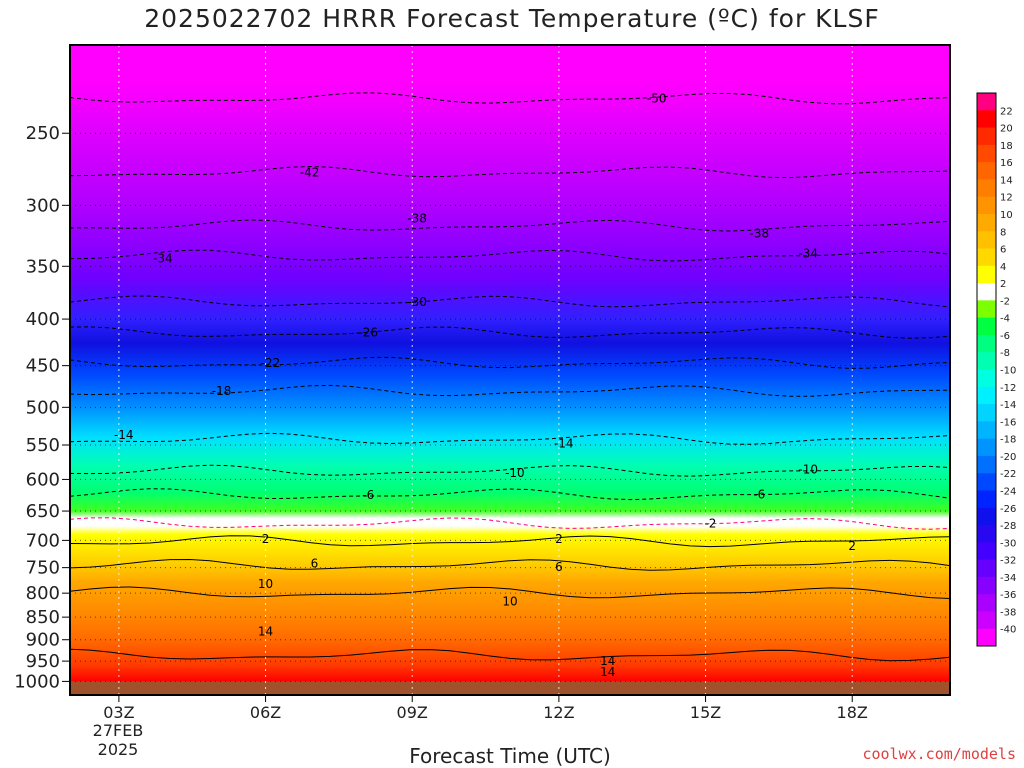 This screenshot has height=768, width=1024. What do you see at coordinates (1008, 543) in the screenshot?
I see `colorbar-label: -30` at bounding box center [1008, 543].